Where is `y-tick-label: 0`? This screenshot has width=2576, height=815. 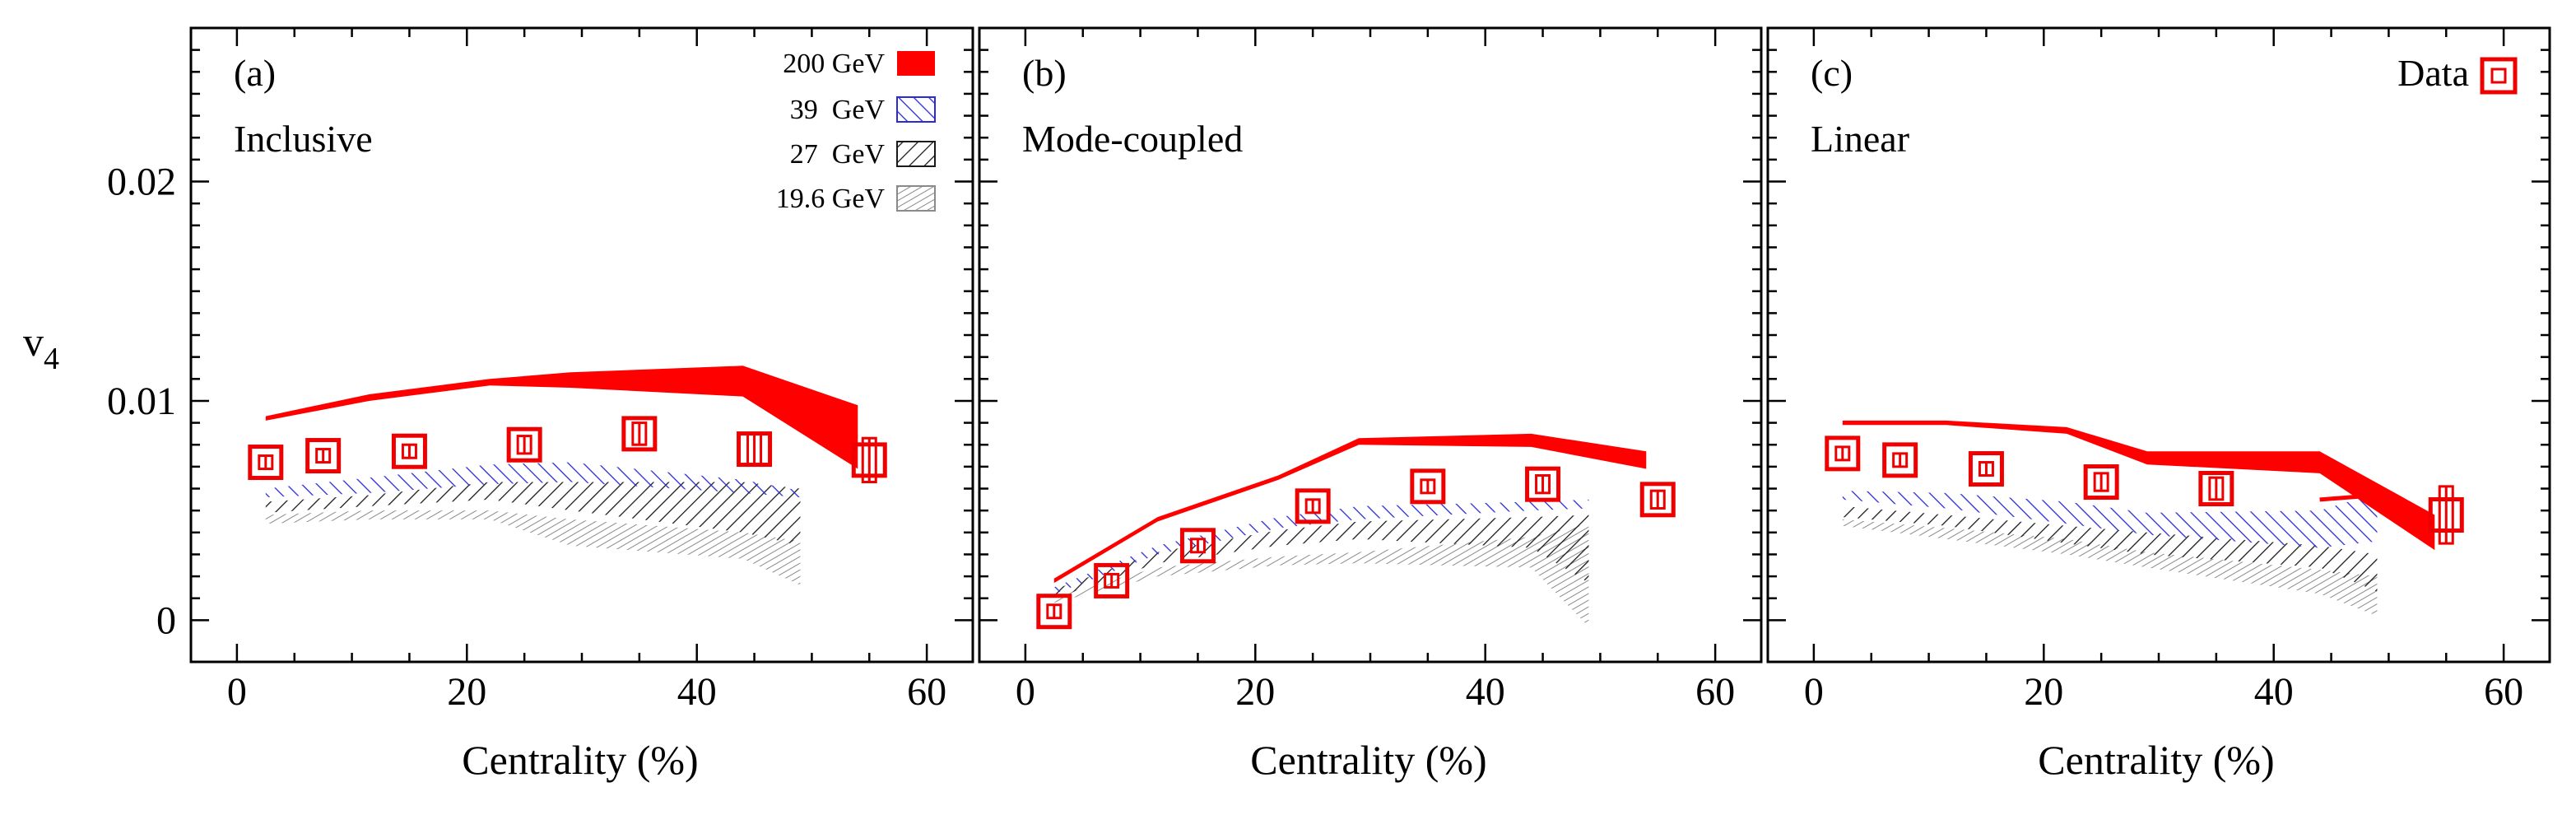
y-tick-label: 0 is located at coordinates (166, 620).